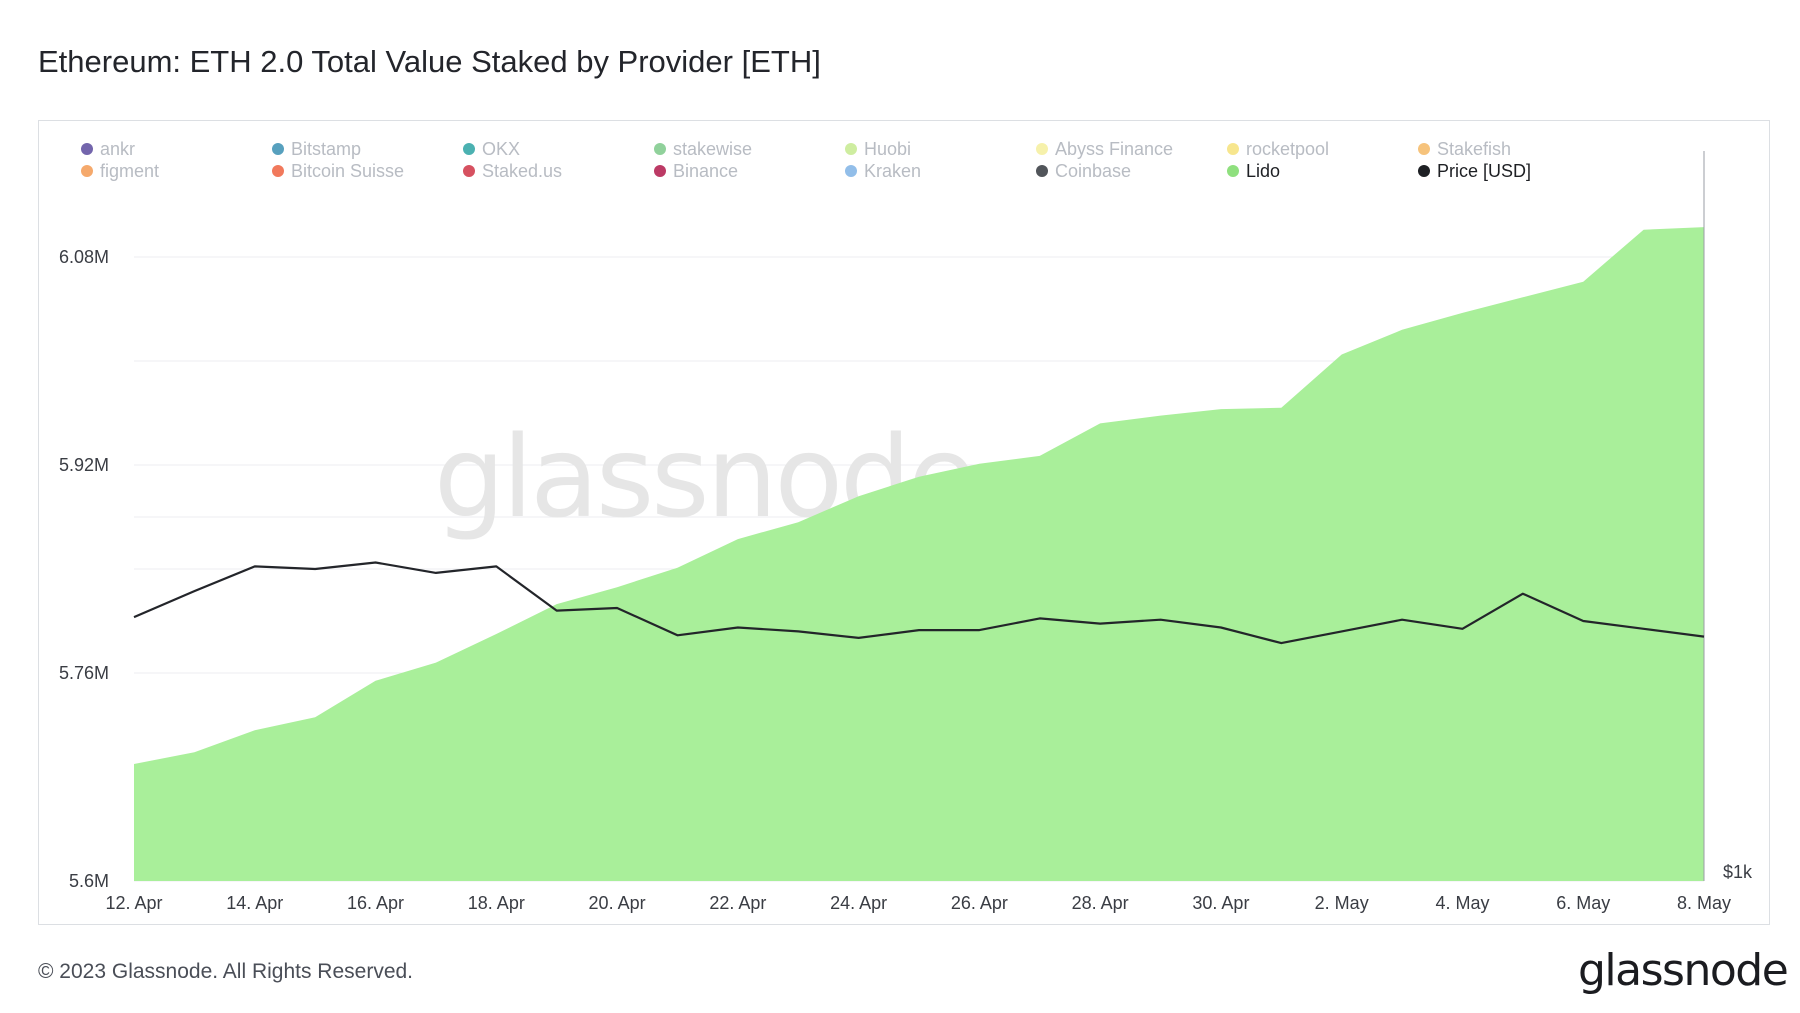 The height and width of the screenshot is (1013, 1800). What do you see at coordinates (1474, 149) in the screenshot?
I see `legend-label: Stakefish` at bounding box center [1474, 149].